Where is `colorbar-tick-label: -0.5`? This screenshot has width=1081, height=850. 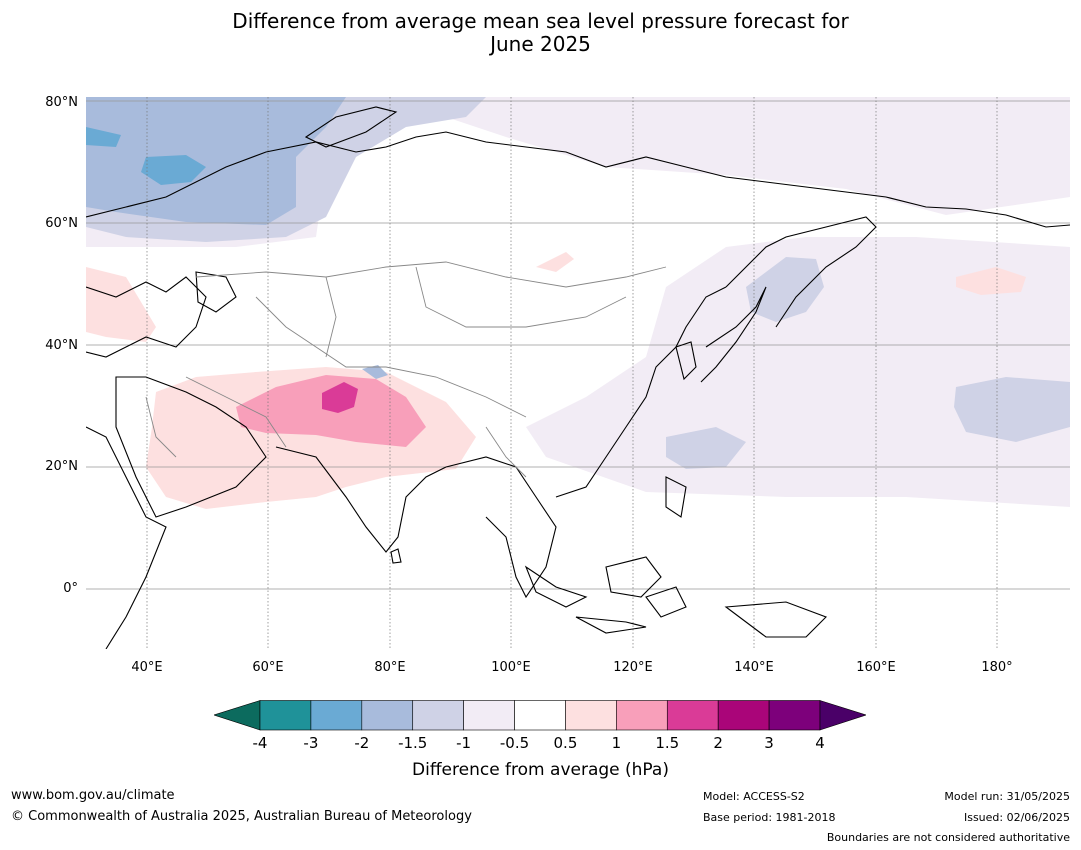
colorbar-tick-label: -0.5 is located at coordinates (514, 743).